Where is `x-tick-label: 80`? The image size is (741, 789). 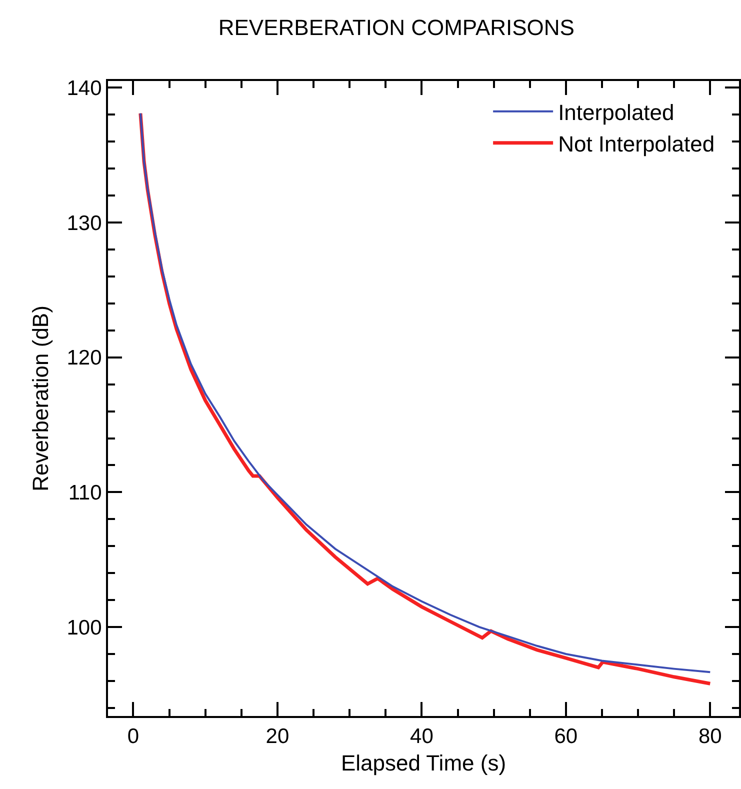 x-tick-label: 80 is located at coordinates (710, 736).